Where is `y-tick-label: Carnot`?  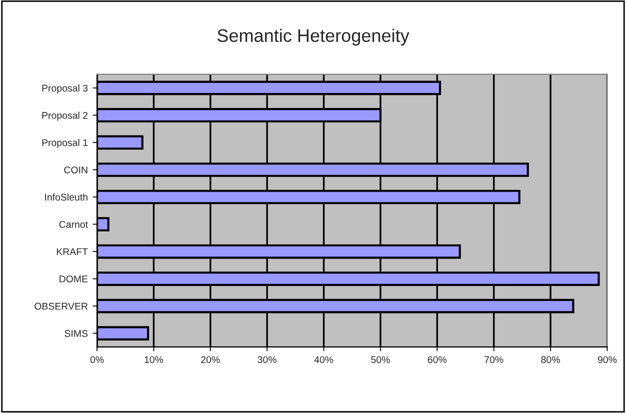 y-tick-label: Carnot is located at coordinates (73, 224).